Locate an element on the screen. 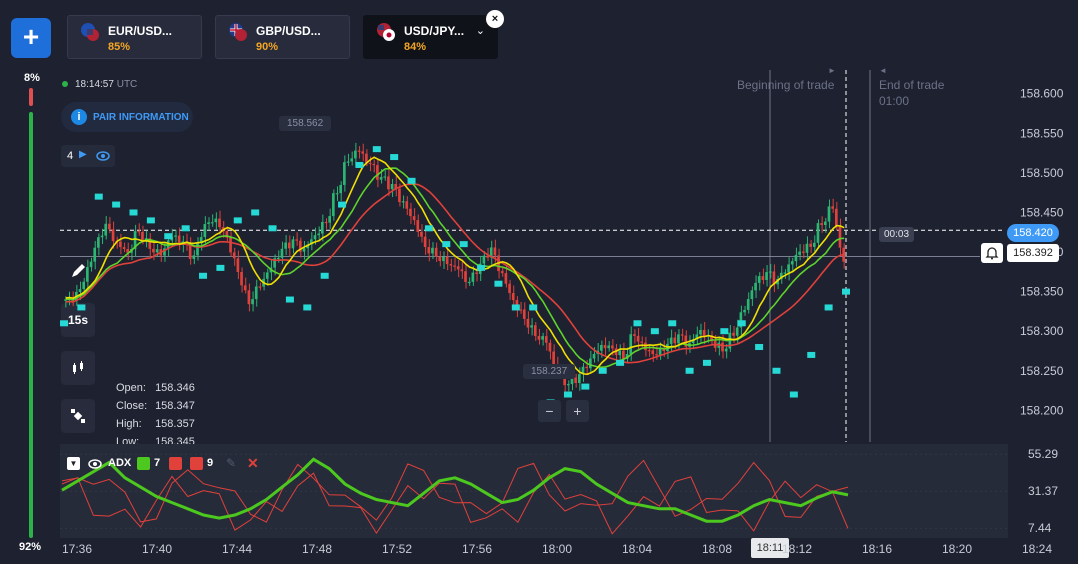 The height and width of the screenshot is (564, 1078). draw-tool-button is located at coordinates (78, 271).